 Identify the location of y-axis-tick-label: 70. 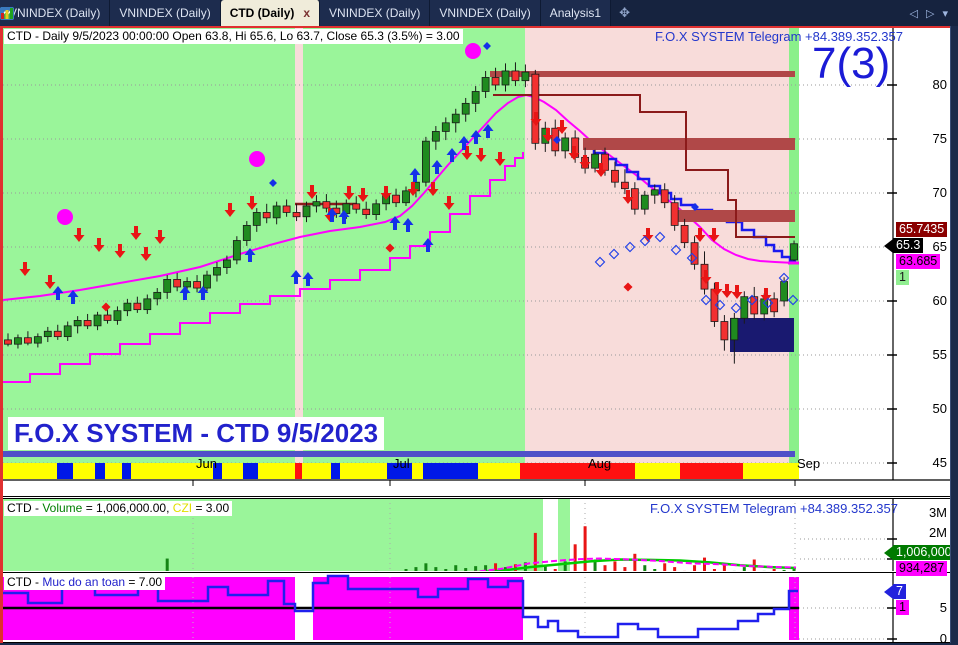
(939, 192).